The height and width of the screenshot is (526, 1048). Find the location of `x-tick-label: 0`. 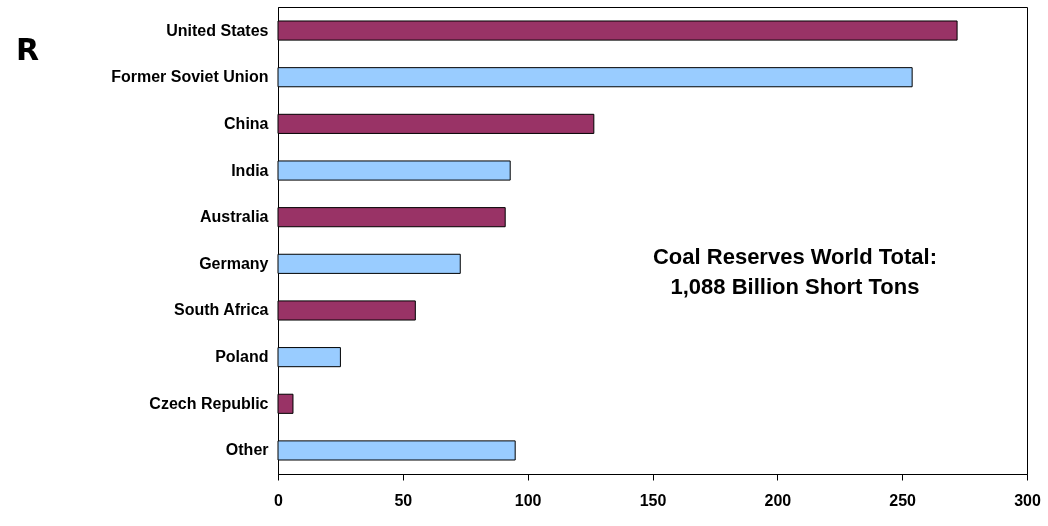

x-tick-label: 0 is located at coordinates (279, 500).